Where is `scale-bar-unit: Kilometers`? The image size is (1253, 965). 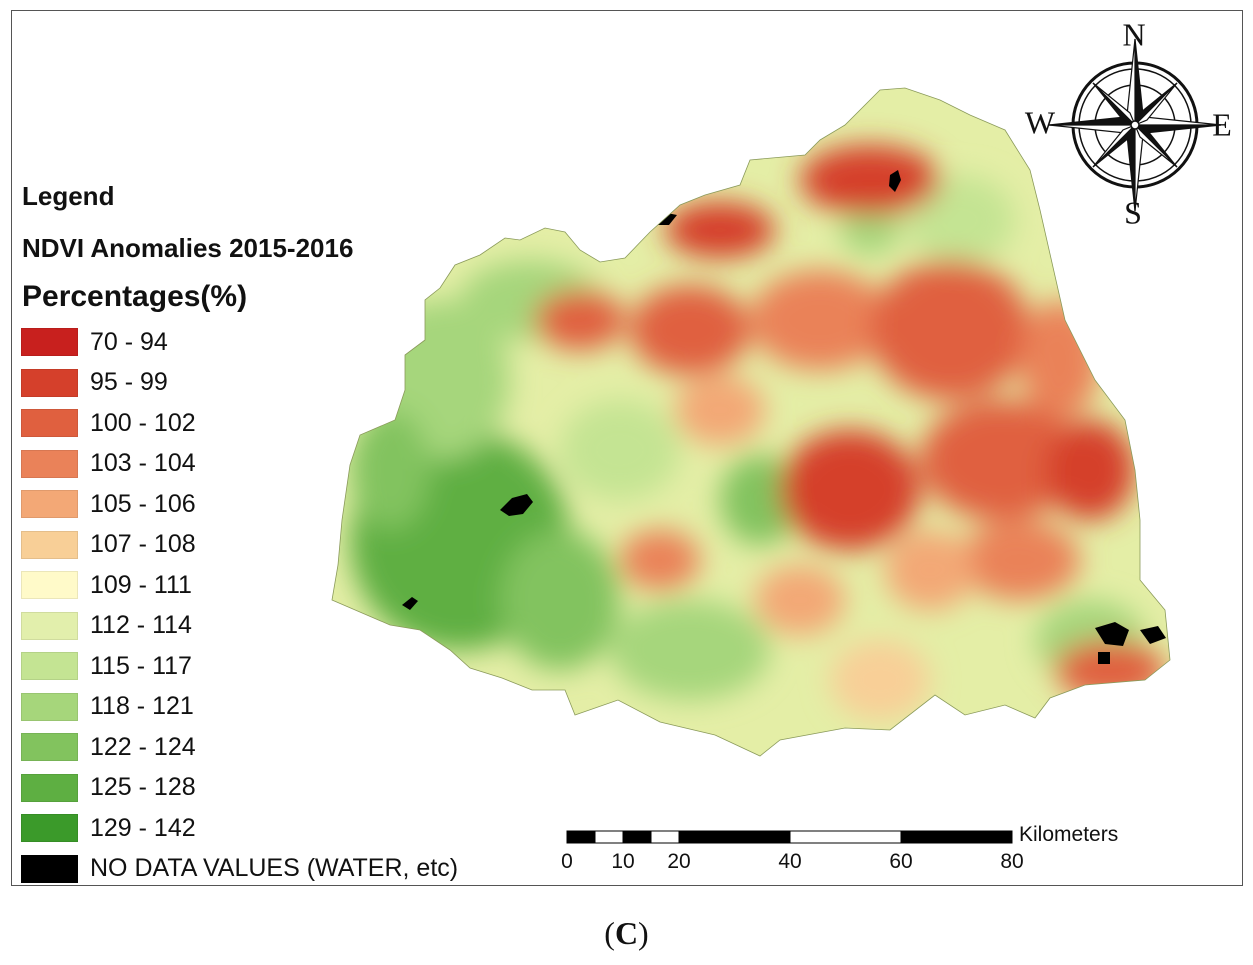
scale-bar-unit: Kilometers is located at coordinates (1069, 834).